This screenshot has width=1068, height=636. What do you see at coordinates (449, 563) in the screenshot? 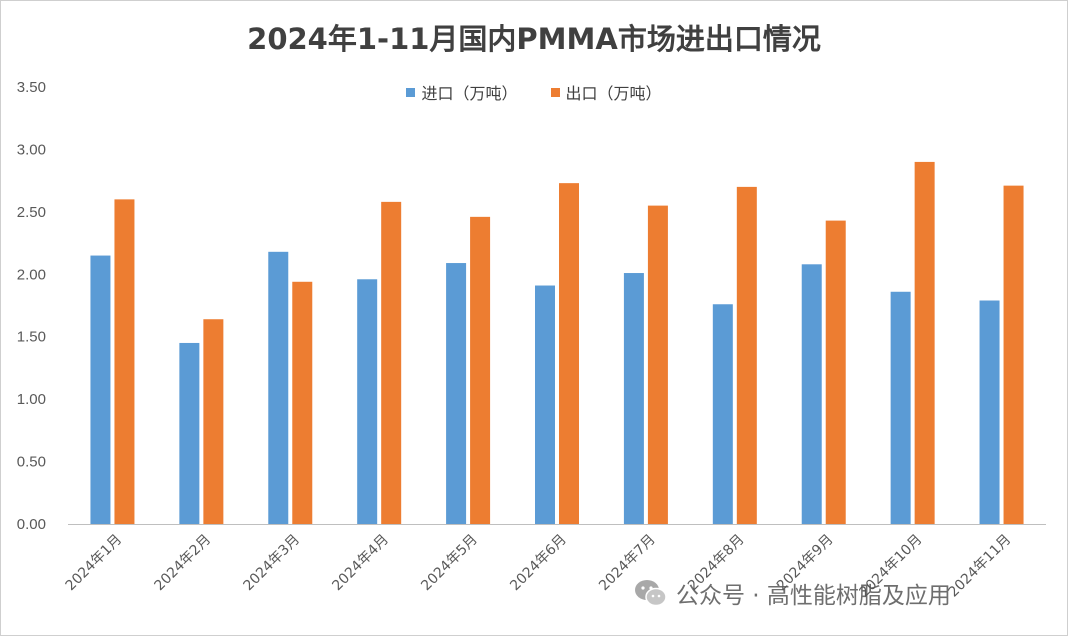
I see `x-tick-label: 2024年5月` at bounding box center [449, 563].